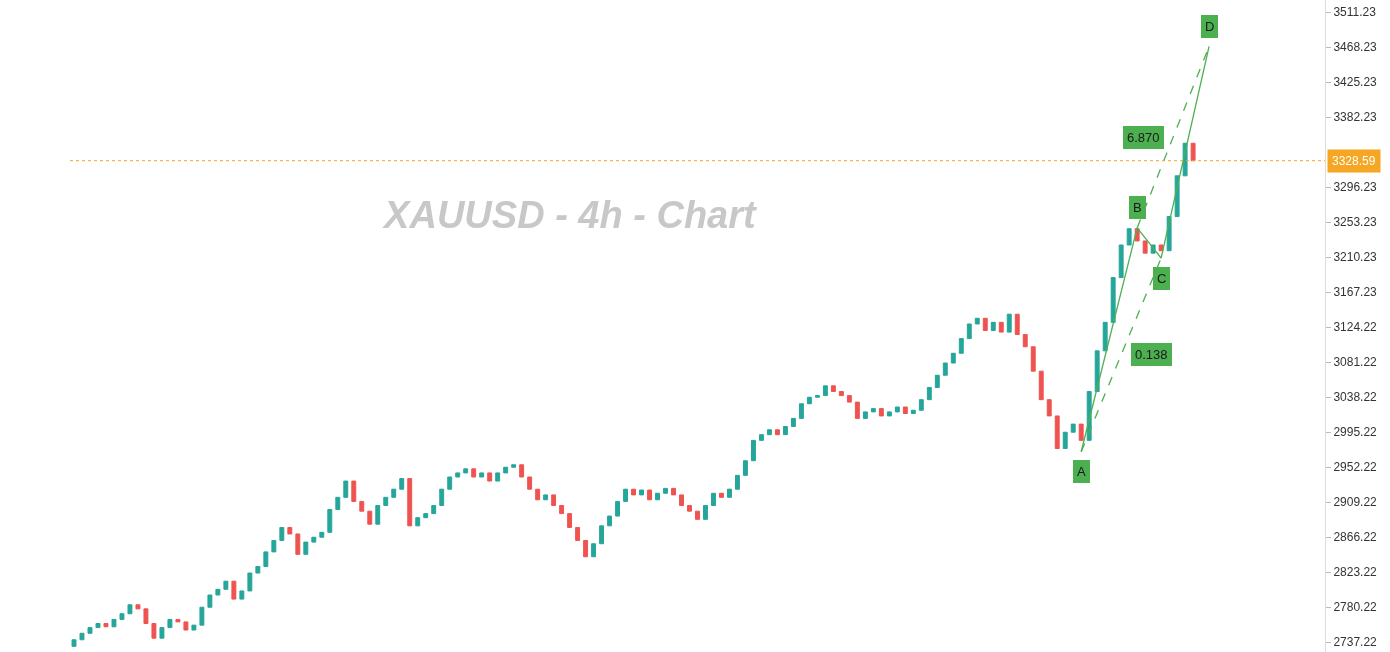 Image resolution: width=1390 pixels, height=652 pixels. I want to click on y-tick-label: 2737.22, so click(1355, 642).